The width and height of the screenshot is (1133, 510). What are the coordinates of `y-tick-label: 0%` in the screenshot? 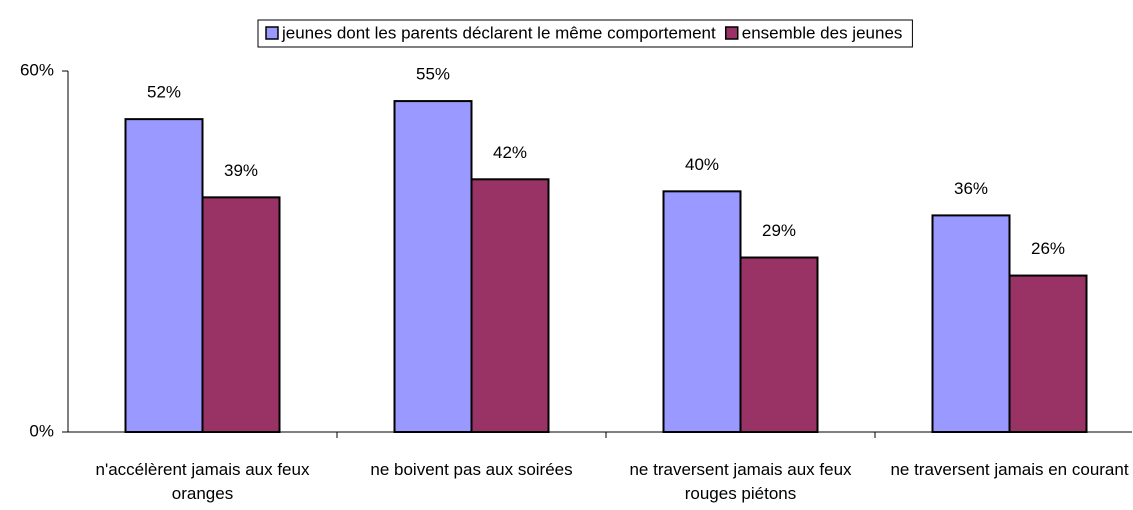 It's located at (41, 430).